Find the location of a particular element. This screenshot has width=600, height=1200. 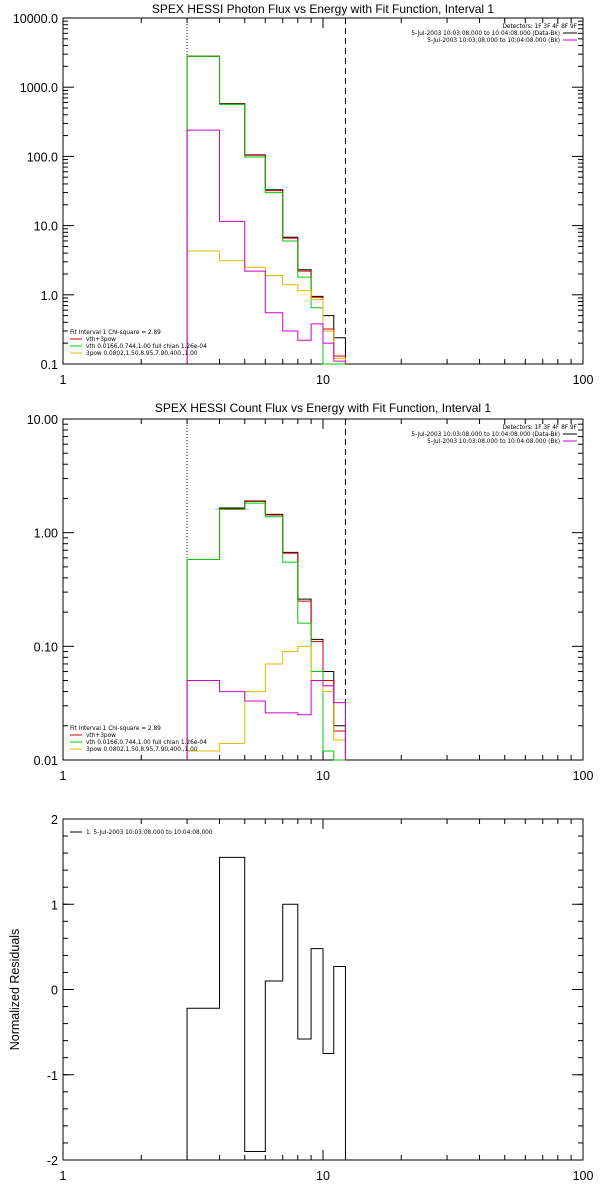

y-tick-label: 1000.0 is located at coordinates (39, 88).